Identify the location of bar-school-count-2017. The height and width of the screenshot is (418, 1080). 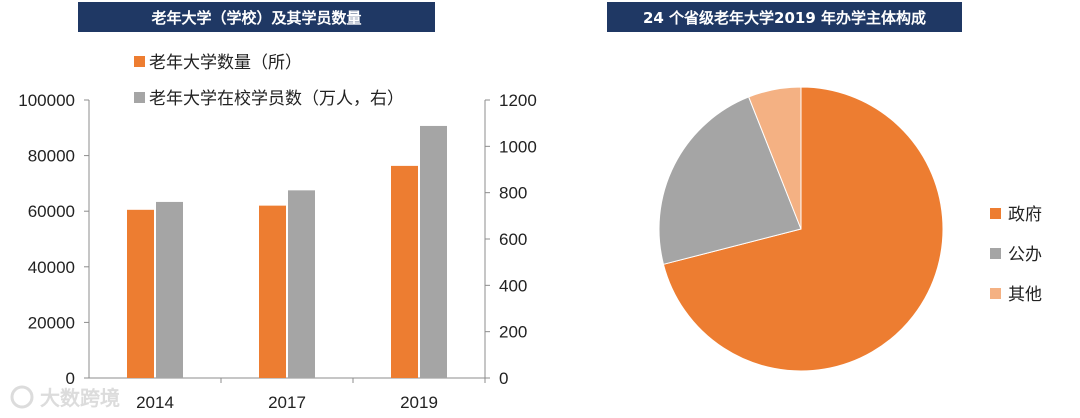
(272, 291).